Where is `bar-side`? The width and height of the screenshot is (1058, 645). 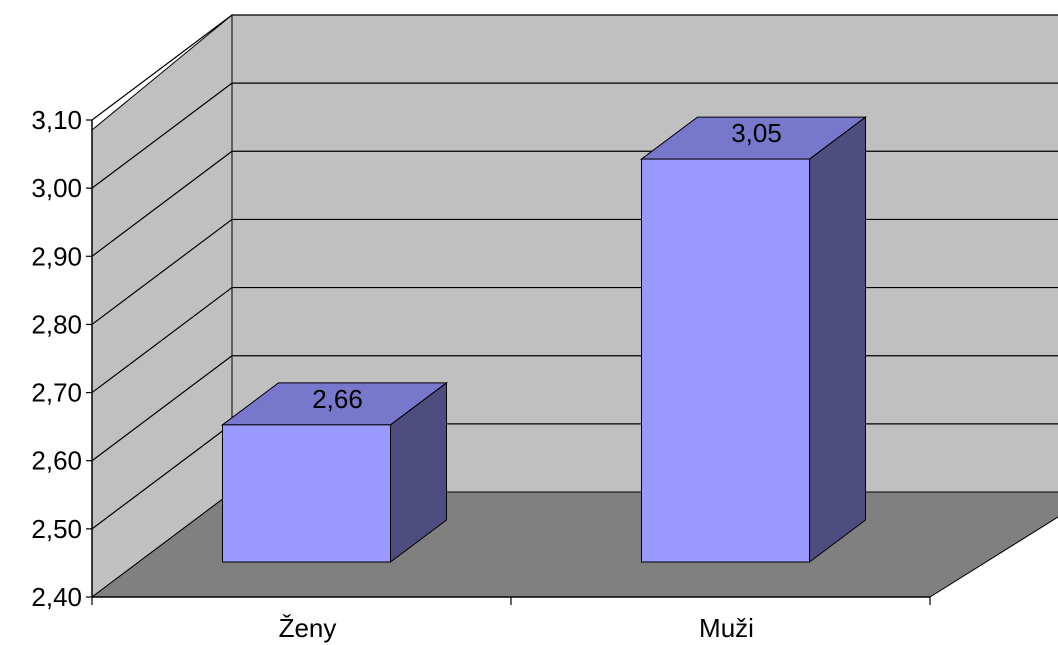
bar-side is located at coordinates (837, 339).